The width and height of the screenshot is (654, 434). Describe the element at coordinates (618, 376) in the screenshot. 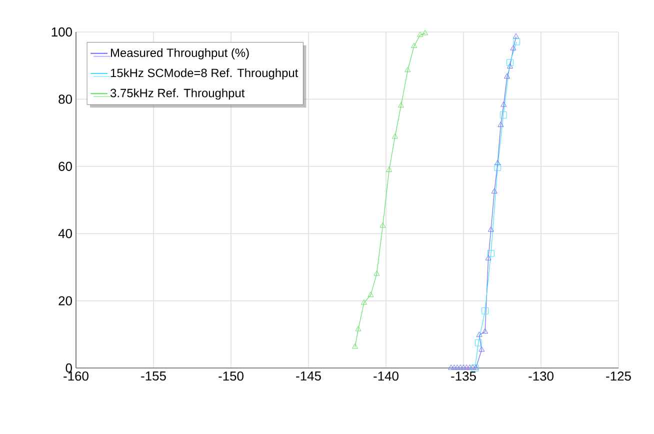

I see `x-tick-label: -125` at that location.